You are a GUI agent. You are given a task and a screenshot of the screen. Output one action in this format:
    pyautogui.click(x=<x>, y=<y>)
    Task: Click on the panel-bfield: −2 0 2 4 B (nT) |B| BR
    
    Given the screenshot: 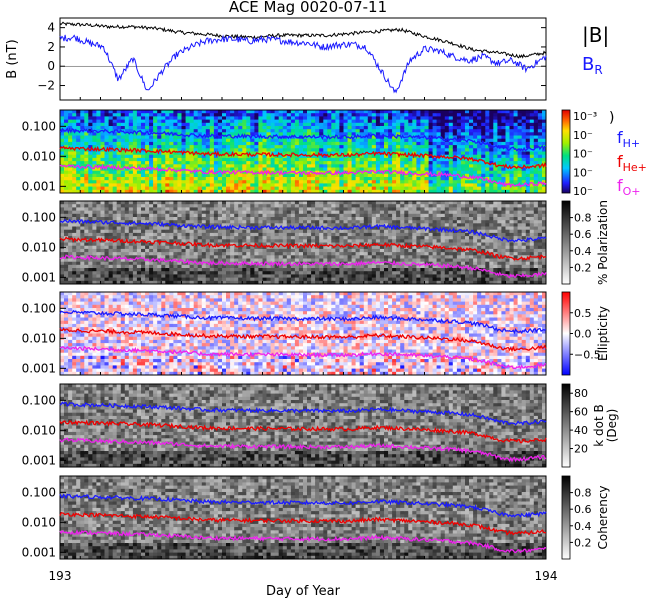 What is the action you would take?
    pyautogui.click(x=307, y=59)
    